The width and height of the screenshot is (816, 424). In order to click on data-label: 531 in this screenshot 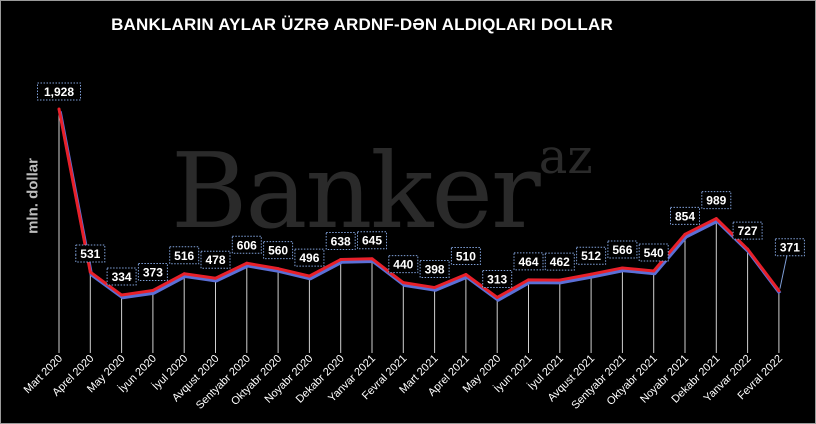, I will do `click(90, 254)`.